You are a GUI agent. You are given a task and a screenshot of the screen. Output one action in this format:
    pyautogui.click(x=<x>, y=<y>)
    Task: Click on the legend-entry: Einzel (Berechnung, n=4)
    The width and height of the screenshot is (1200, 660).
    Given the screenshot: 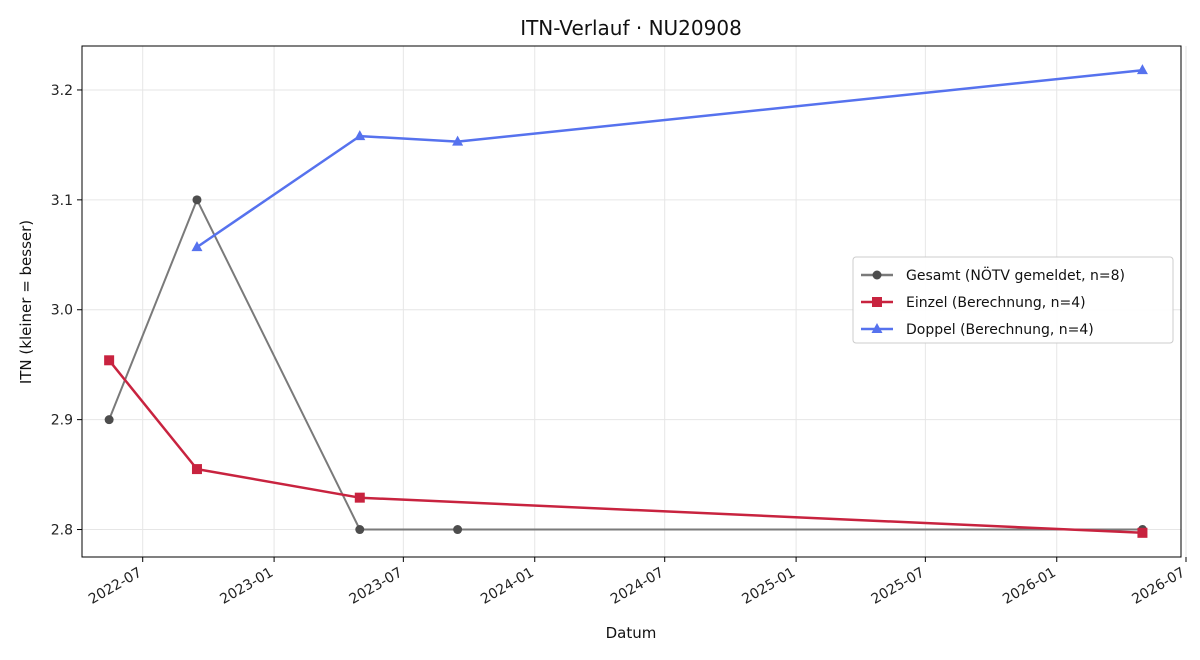 What is the action you would take?
    pyautogui.click(x=973, y=303)
    